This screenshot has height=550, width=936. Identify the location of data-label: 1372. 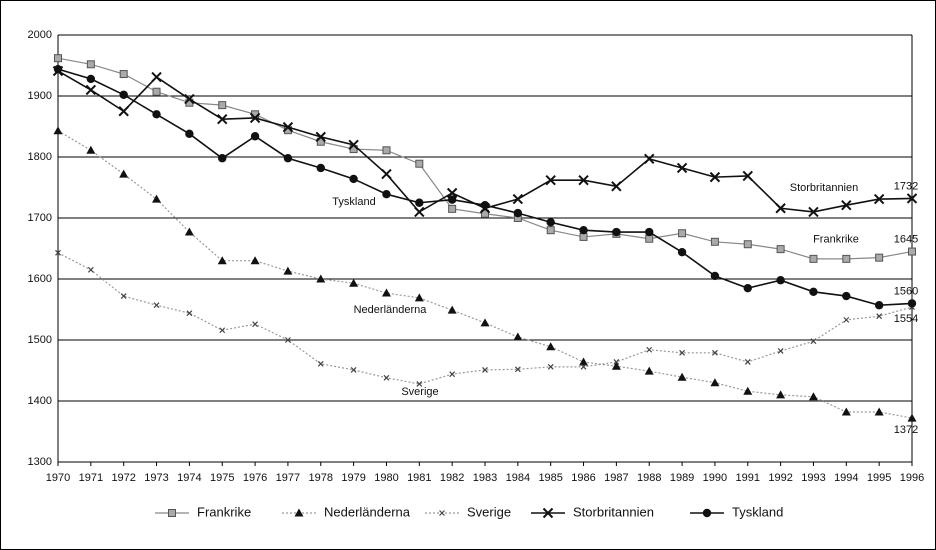
(906, 430).